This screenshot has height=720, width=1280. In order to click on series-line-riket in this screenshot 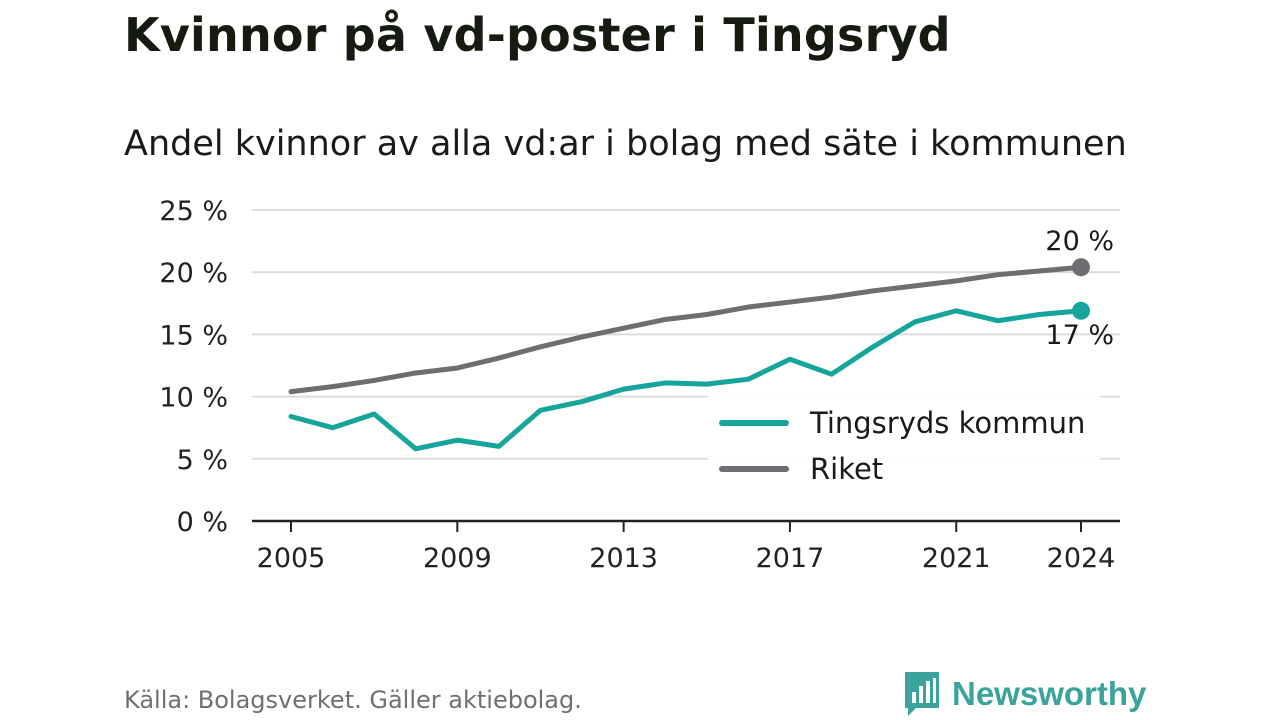, I will do `click(686, 329)`.